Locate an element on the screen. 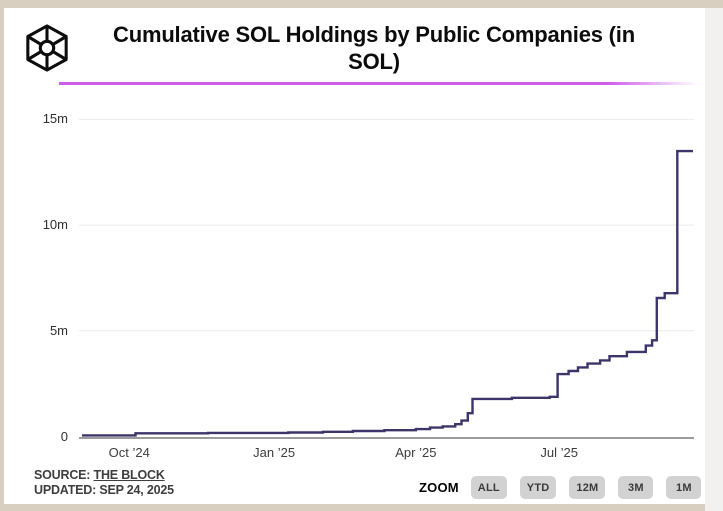 The image size is (723, 511). source-label: SOURCE: is located at coordinates (62, 475).